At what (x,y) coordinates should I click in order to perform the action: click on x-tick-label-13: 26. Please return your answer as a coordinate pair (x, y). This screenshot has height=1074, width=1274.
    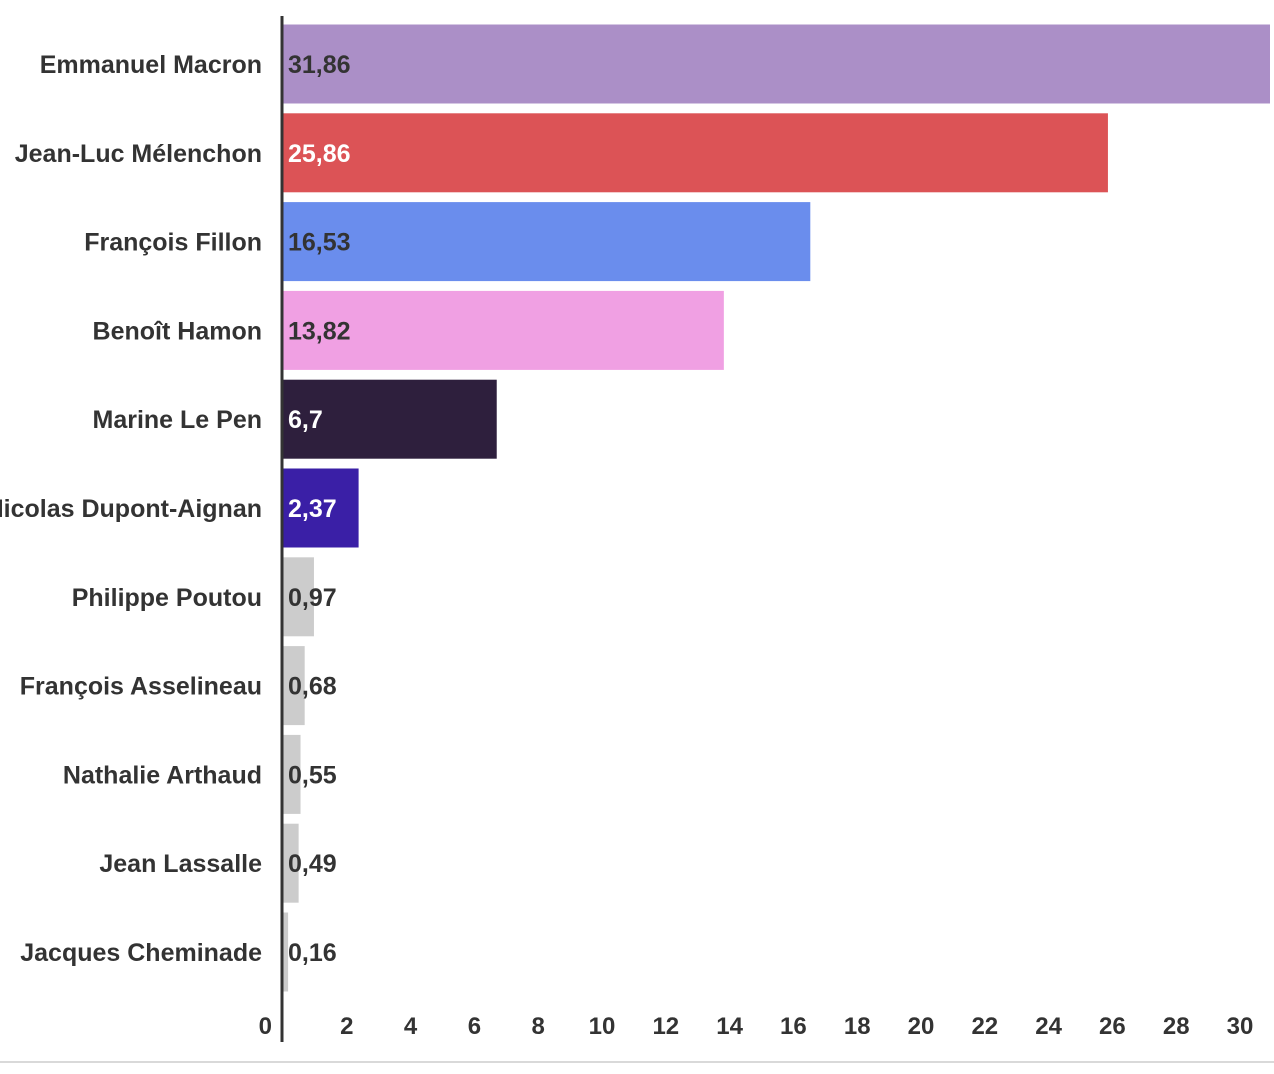
    Looking at the image, I should click on (1112, 1026).